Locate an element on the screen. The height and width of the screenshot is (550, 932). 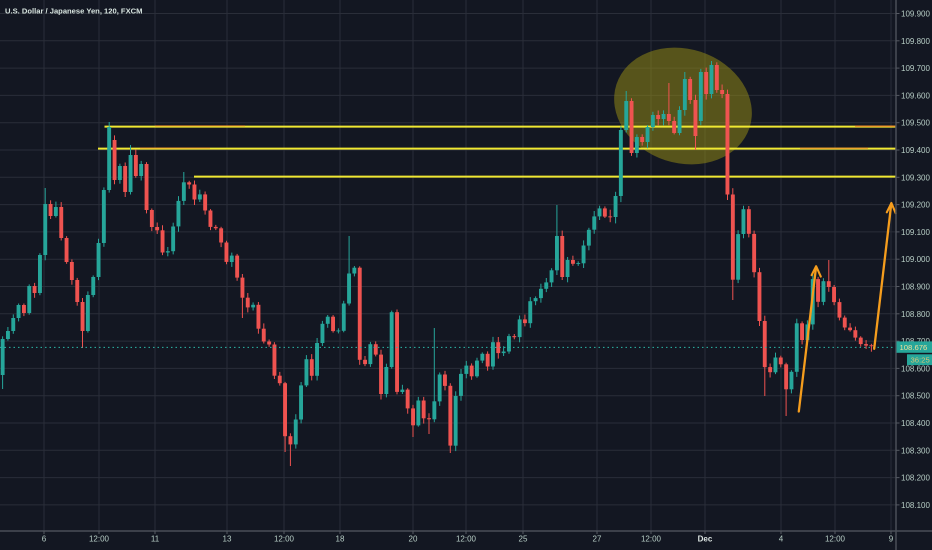
svg-text: 18 is located at coordinates (340, 538).